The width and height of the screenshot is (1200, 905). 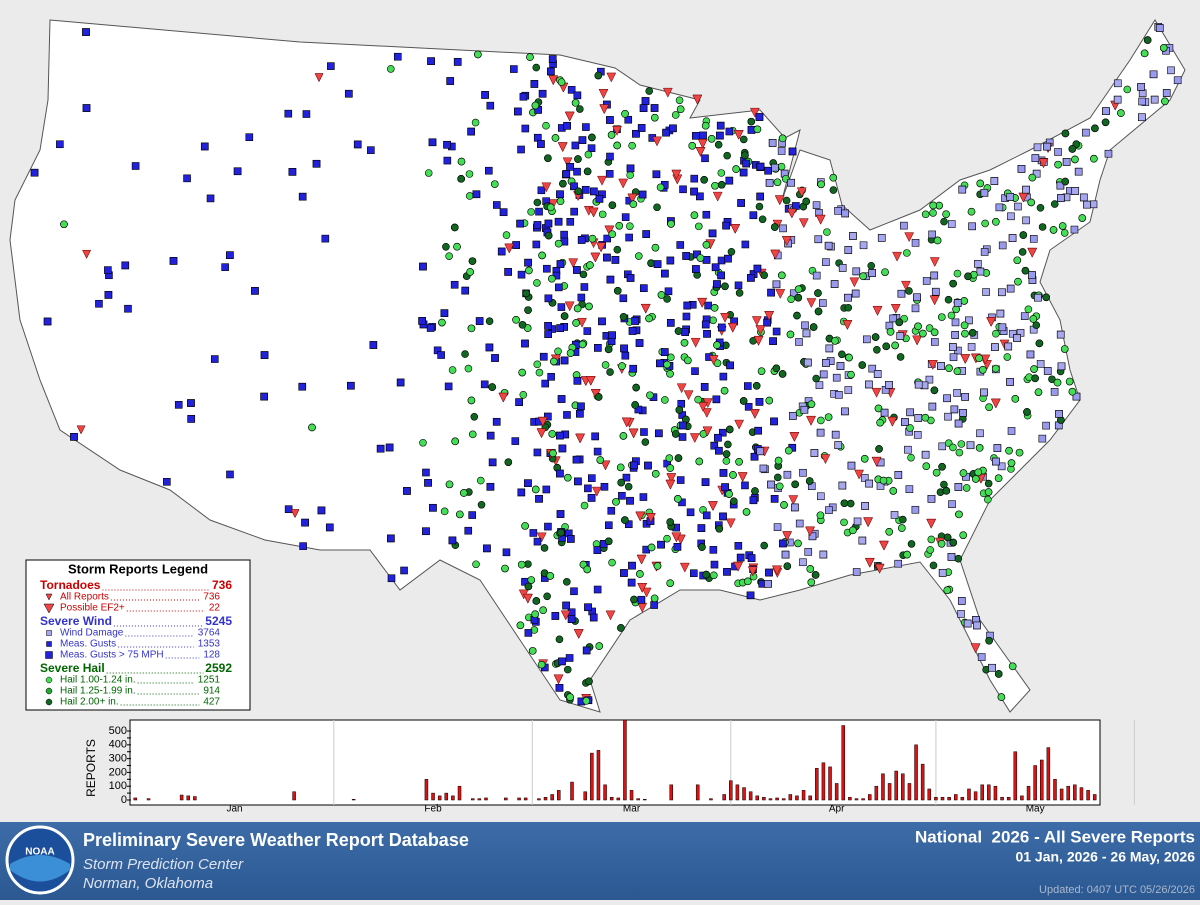 I want to click on icon, so click(x=49, y=633).